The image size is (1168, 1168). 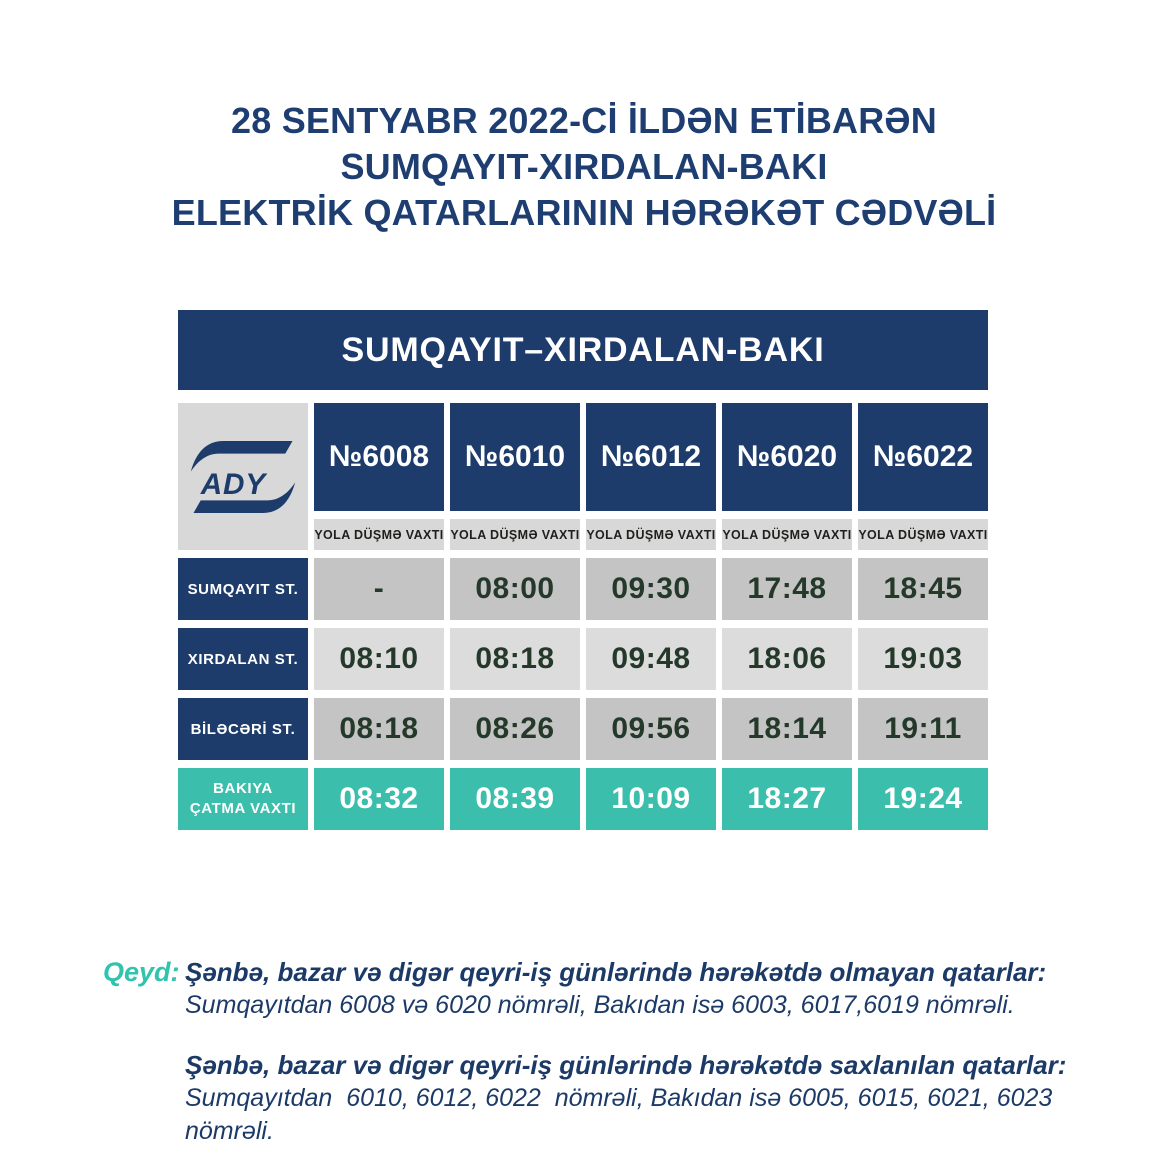 What do you see at coordinates (923, 799) in the screenshot?
I see `arrival-time-cell: 19:24` at bounding box center [923, 799].